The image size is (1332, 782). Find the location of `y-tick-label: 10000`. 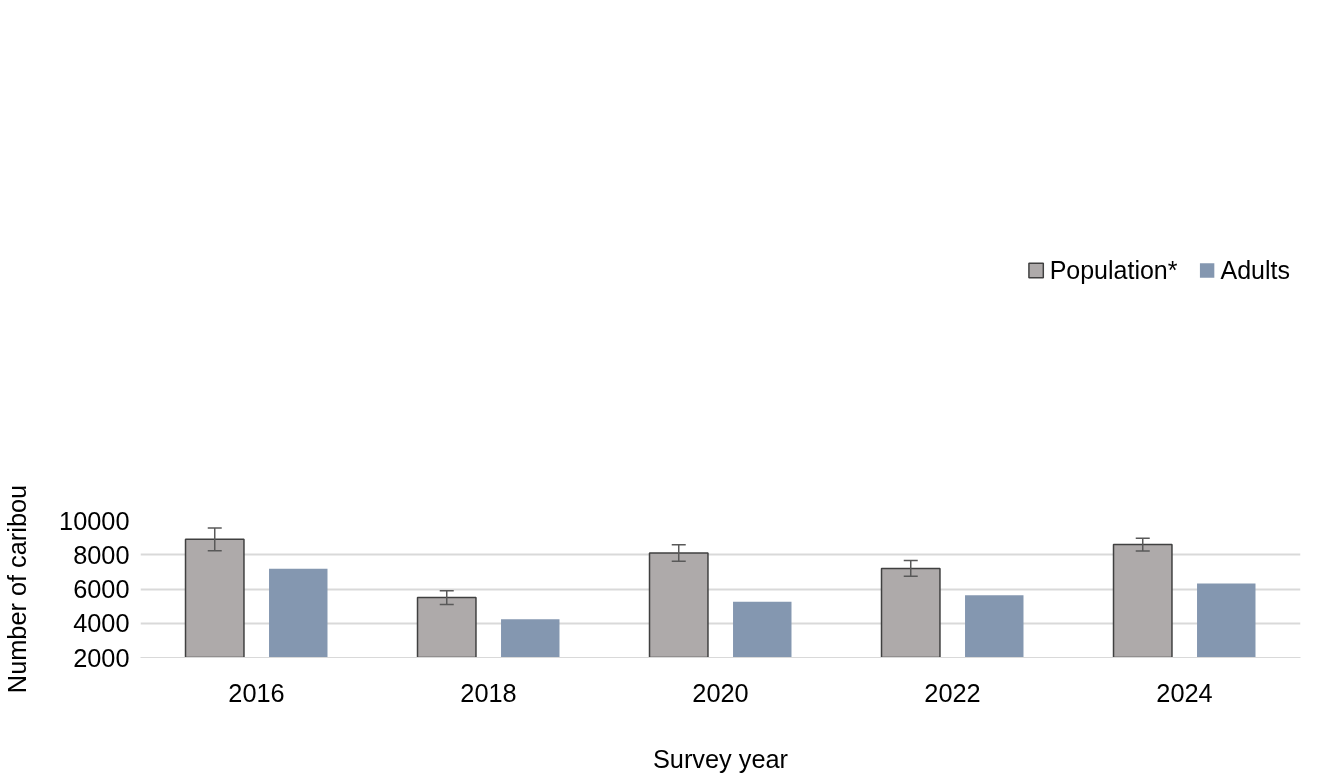

y-tick-label: 10000 is located at coordinates (94, 520).